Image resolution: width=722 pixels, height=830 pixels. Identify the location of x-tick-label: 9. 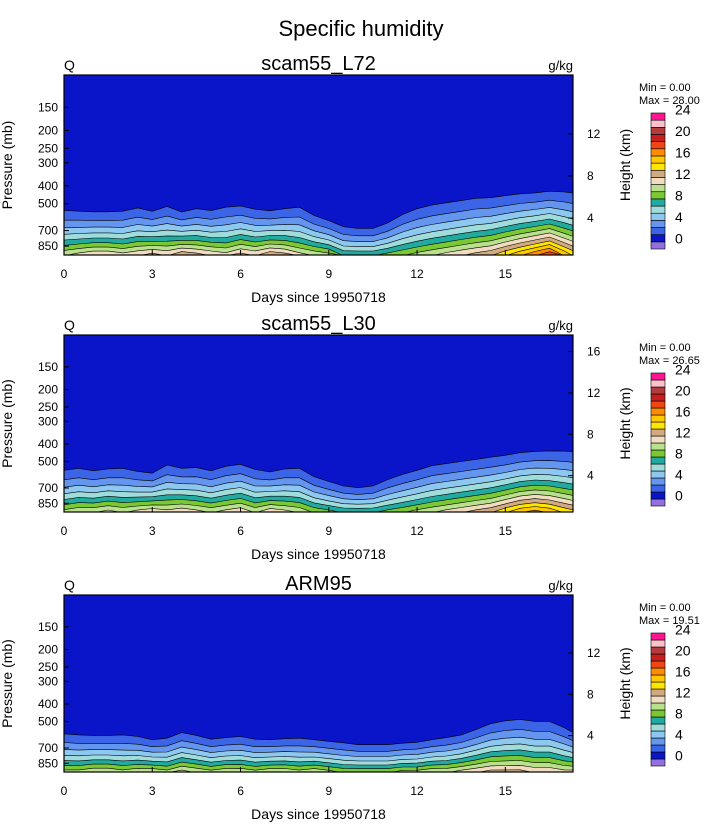
(328, 791).